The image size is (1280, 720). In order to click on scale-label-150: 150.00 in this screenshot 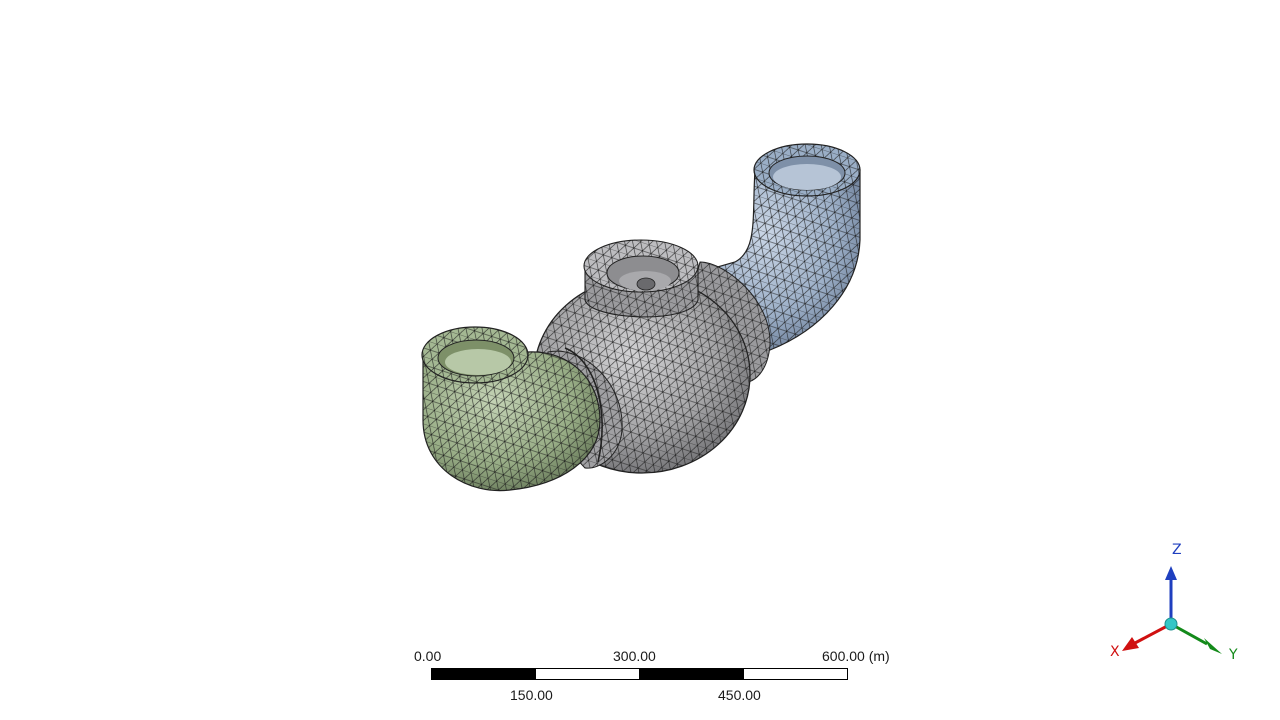, I will do `click(531, 695)`.